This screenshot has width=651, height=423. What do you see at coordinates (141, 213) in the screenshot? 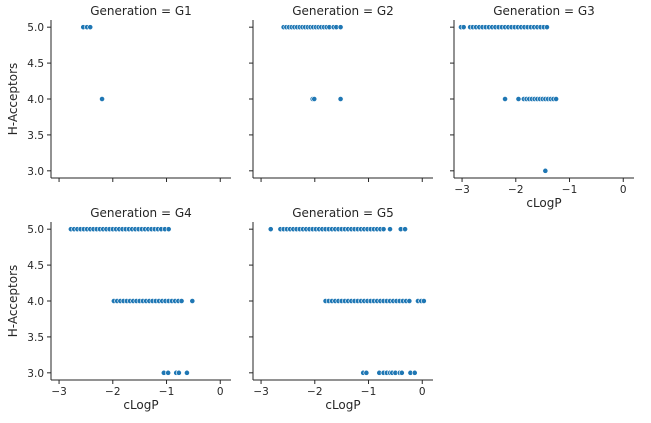
I see `panel-title: Generation = G4` at bounding box center [141, 213].